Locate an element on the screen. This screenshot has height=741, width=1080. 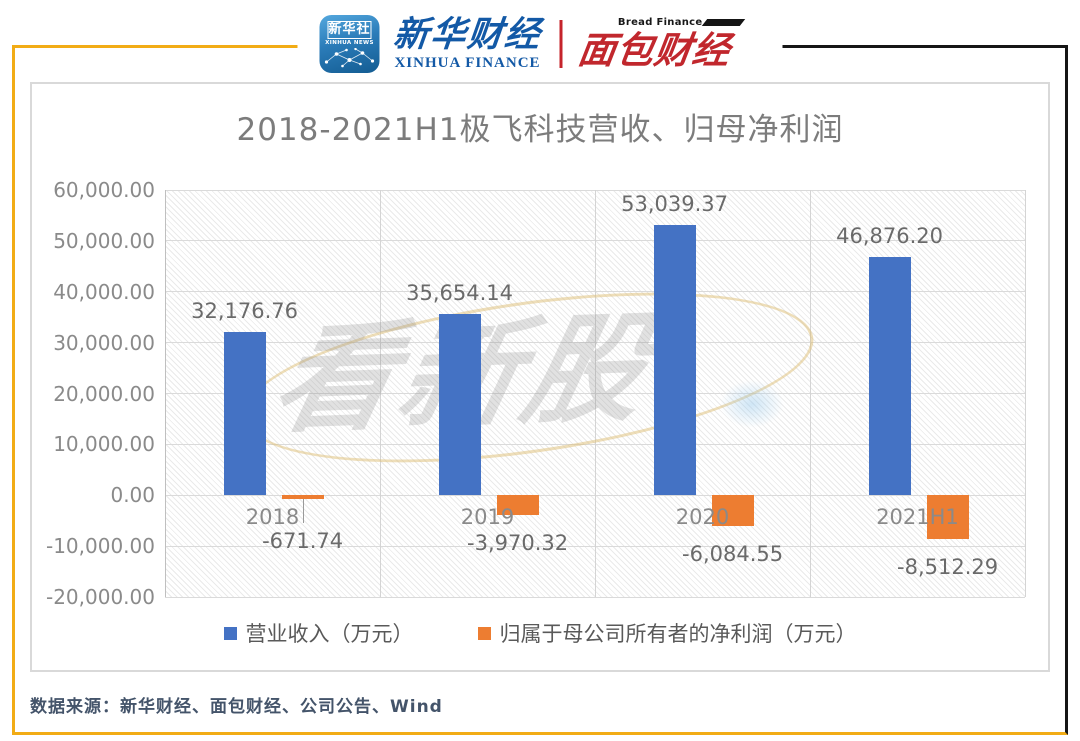
y-axis-tick-label: 30,000.00 is located at coordinates (104, 342).